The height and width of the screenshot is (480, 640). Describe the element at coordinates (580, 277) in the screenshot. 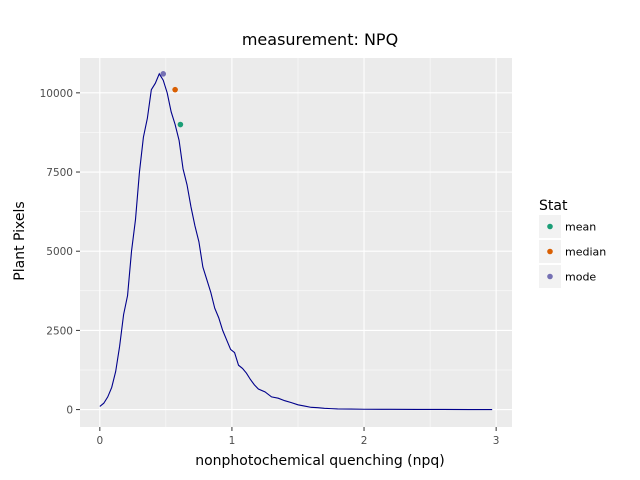

I see `legend-label-mode: mode` at that location.